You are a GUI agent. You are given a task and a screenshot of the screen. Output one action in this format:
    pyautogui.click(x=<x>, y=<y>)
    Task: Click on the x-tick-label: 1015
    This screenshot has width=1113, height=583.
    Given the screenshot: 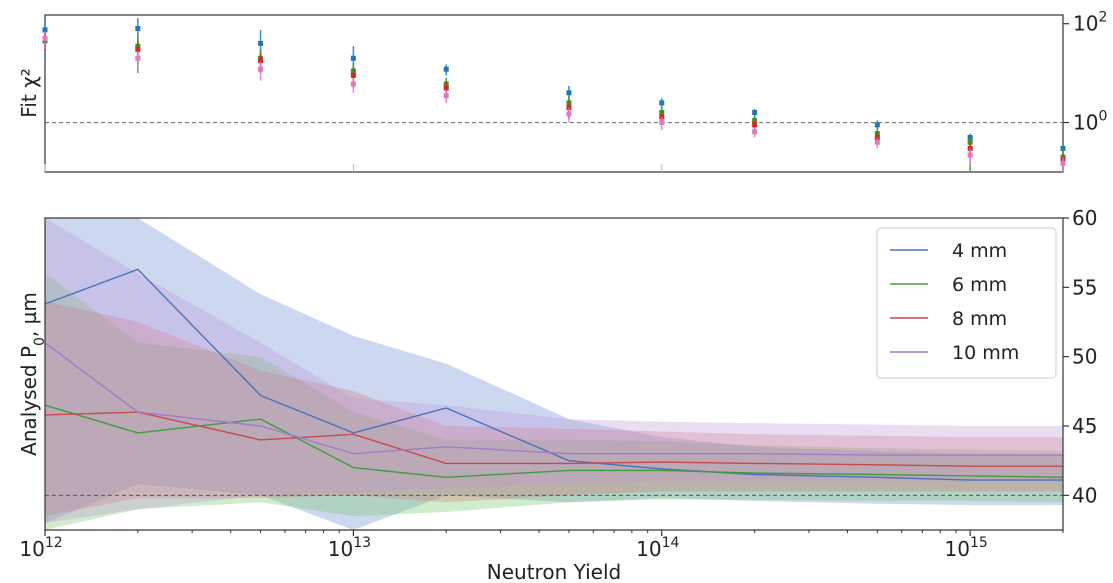 What is the action you would take?
    pyautogui.click(x=966, y=548)
    